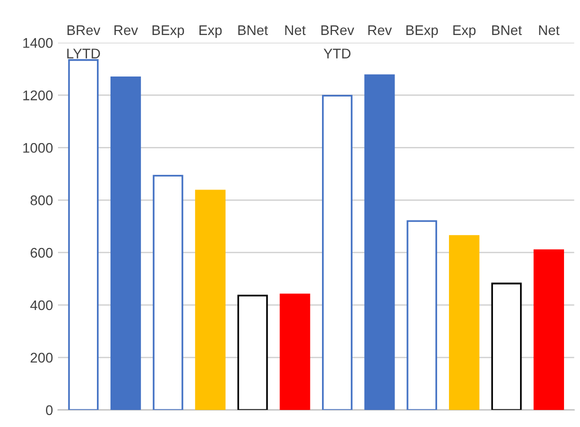 The width and height of the screenshot is (580, 427). What do you see at coordinates (41, 357) in the screenshot?
I see `y-tick-label: 200` at bounding box center [41, 357].